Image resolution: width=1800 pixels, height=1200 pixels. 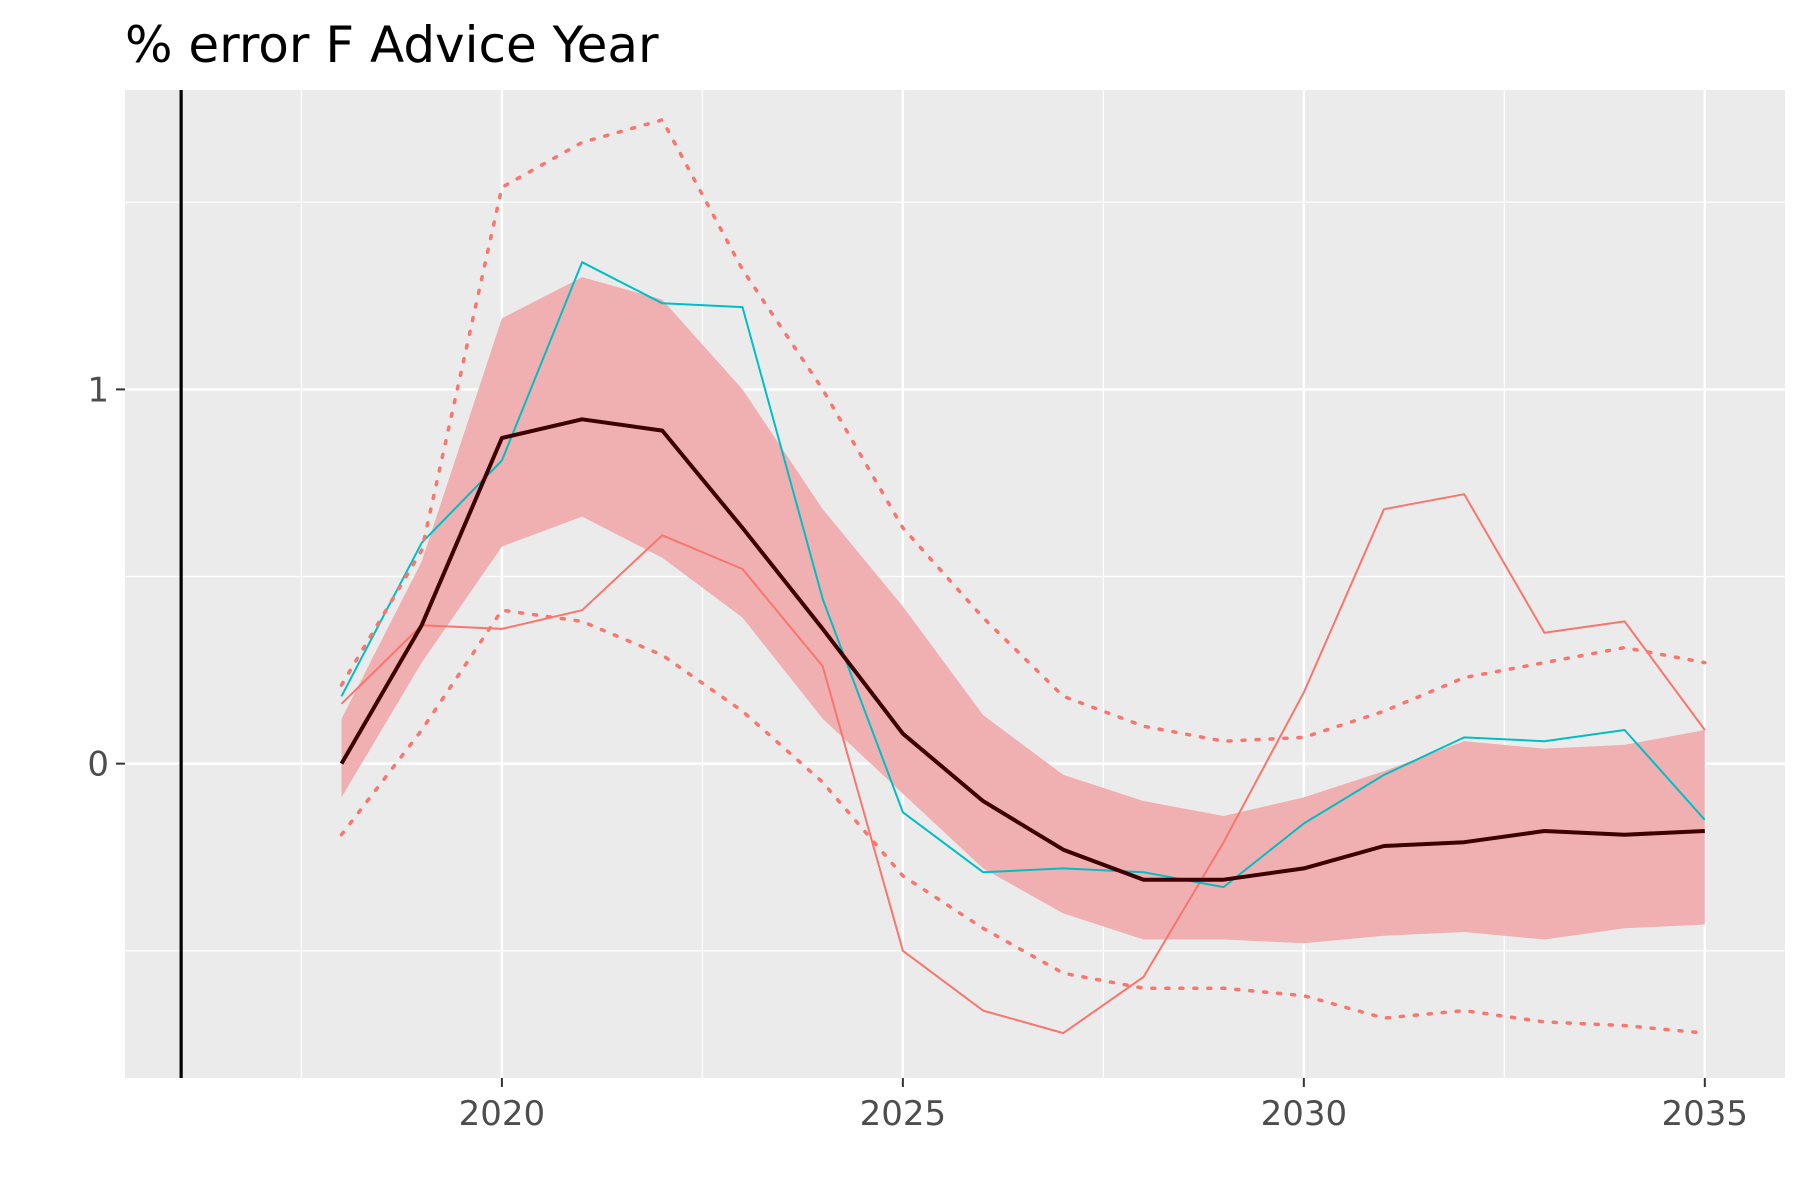 I want to click on x-tick-label: 2025, so click(x=903, y=1114).